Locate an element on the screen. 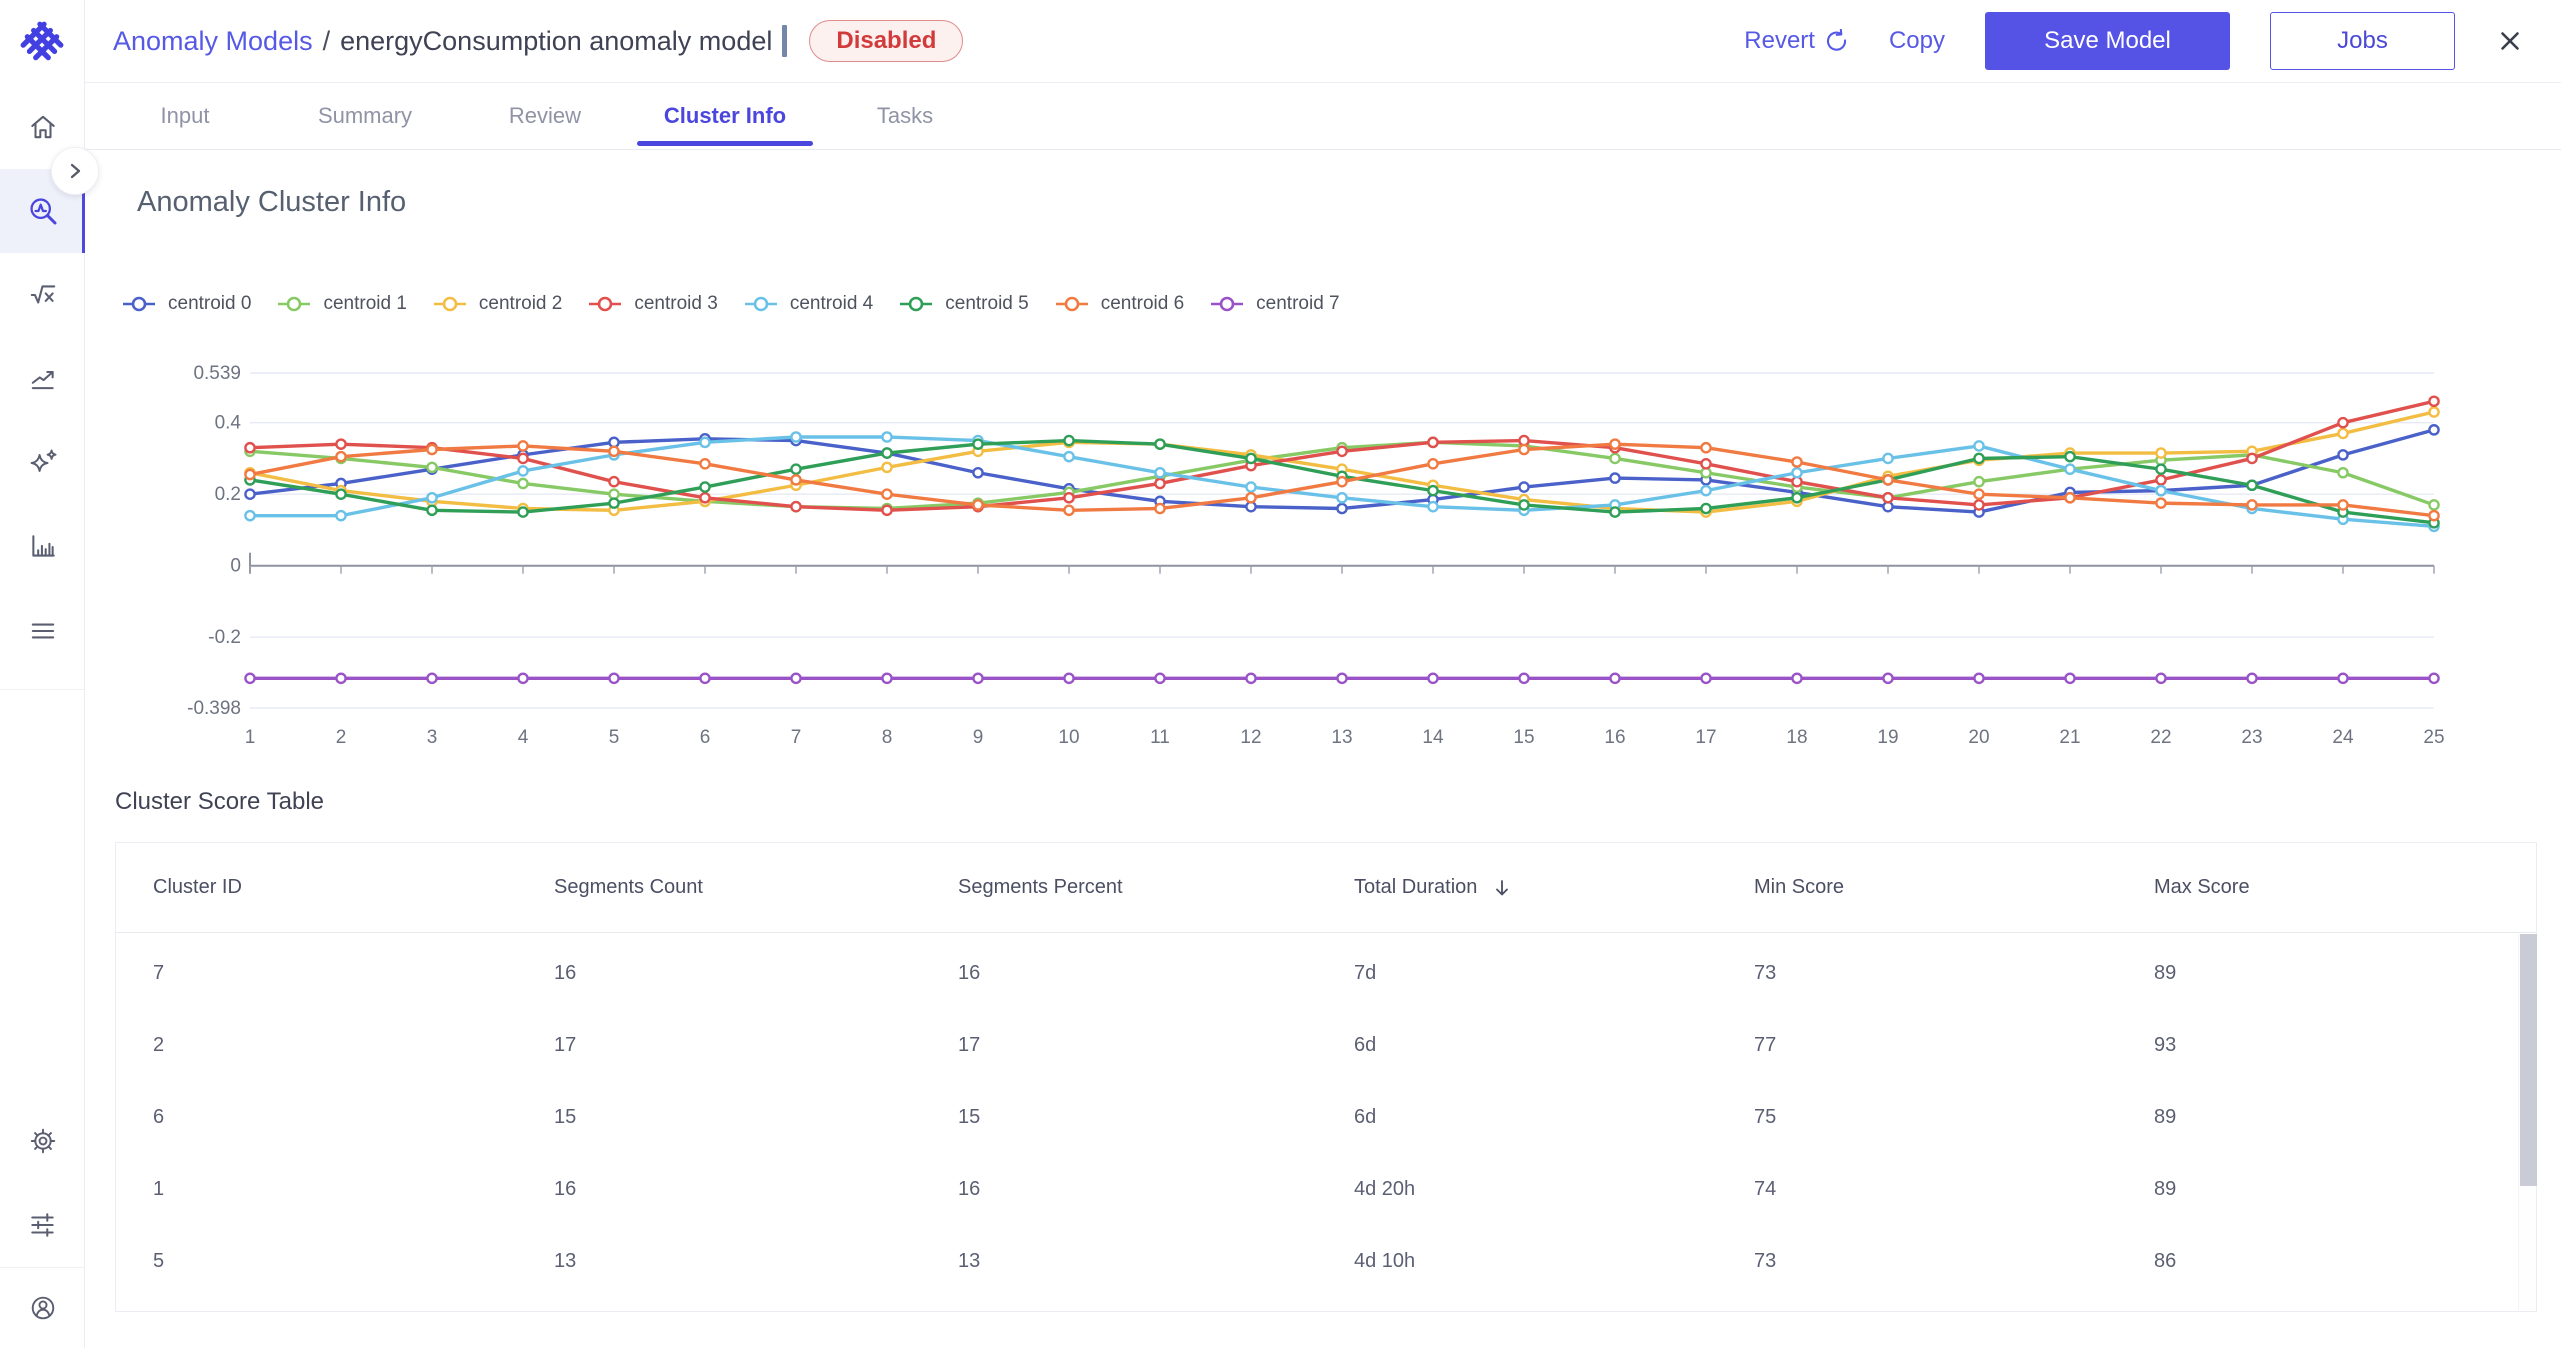 The height and width of the screenshot is (1348, 2561). svg-text: 12 is located at coordinates (1250, 737).